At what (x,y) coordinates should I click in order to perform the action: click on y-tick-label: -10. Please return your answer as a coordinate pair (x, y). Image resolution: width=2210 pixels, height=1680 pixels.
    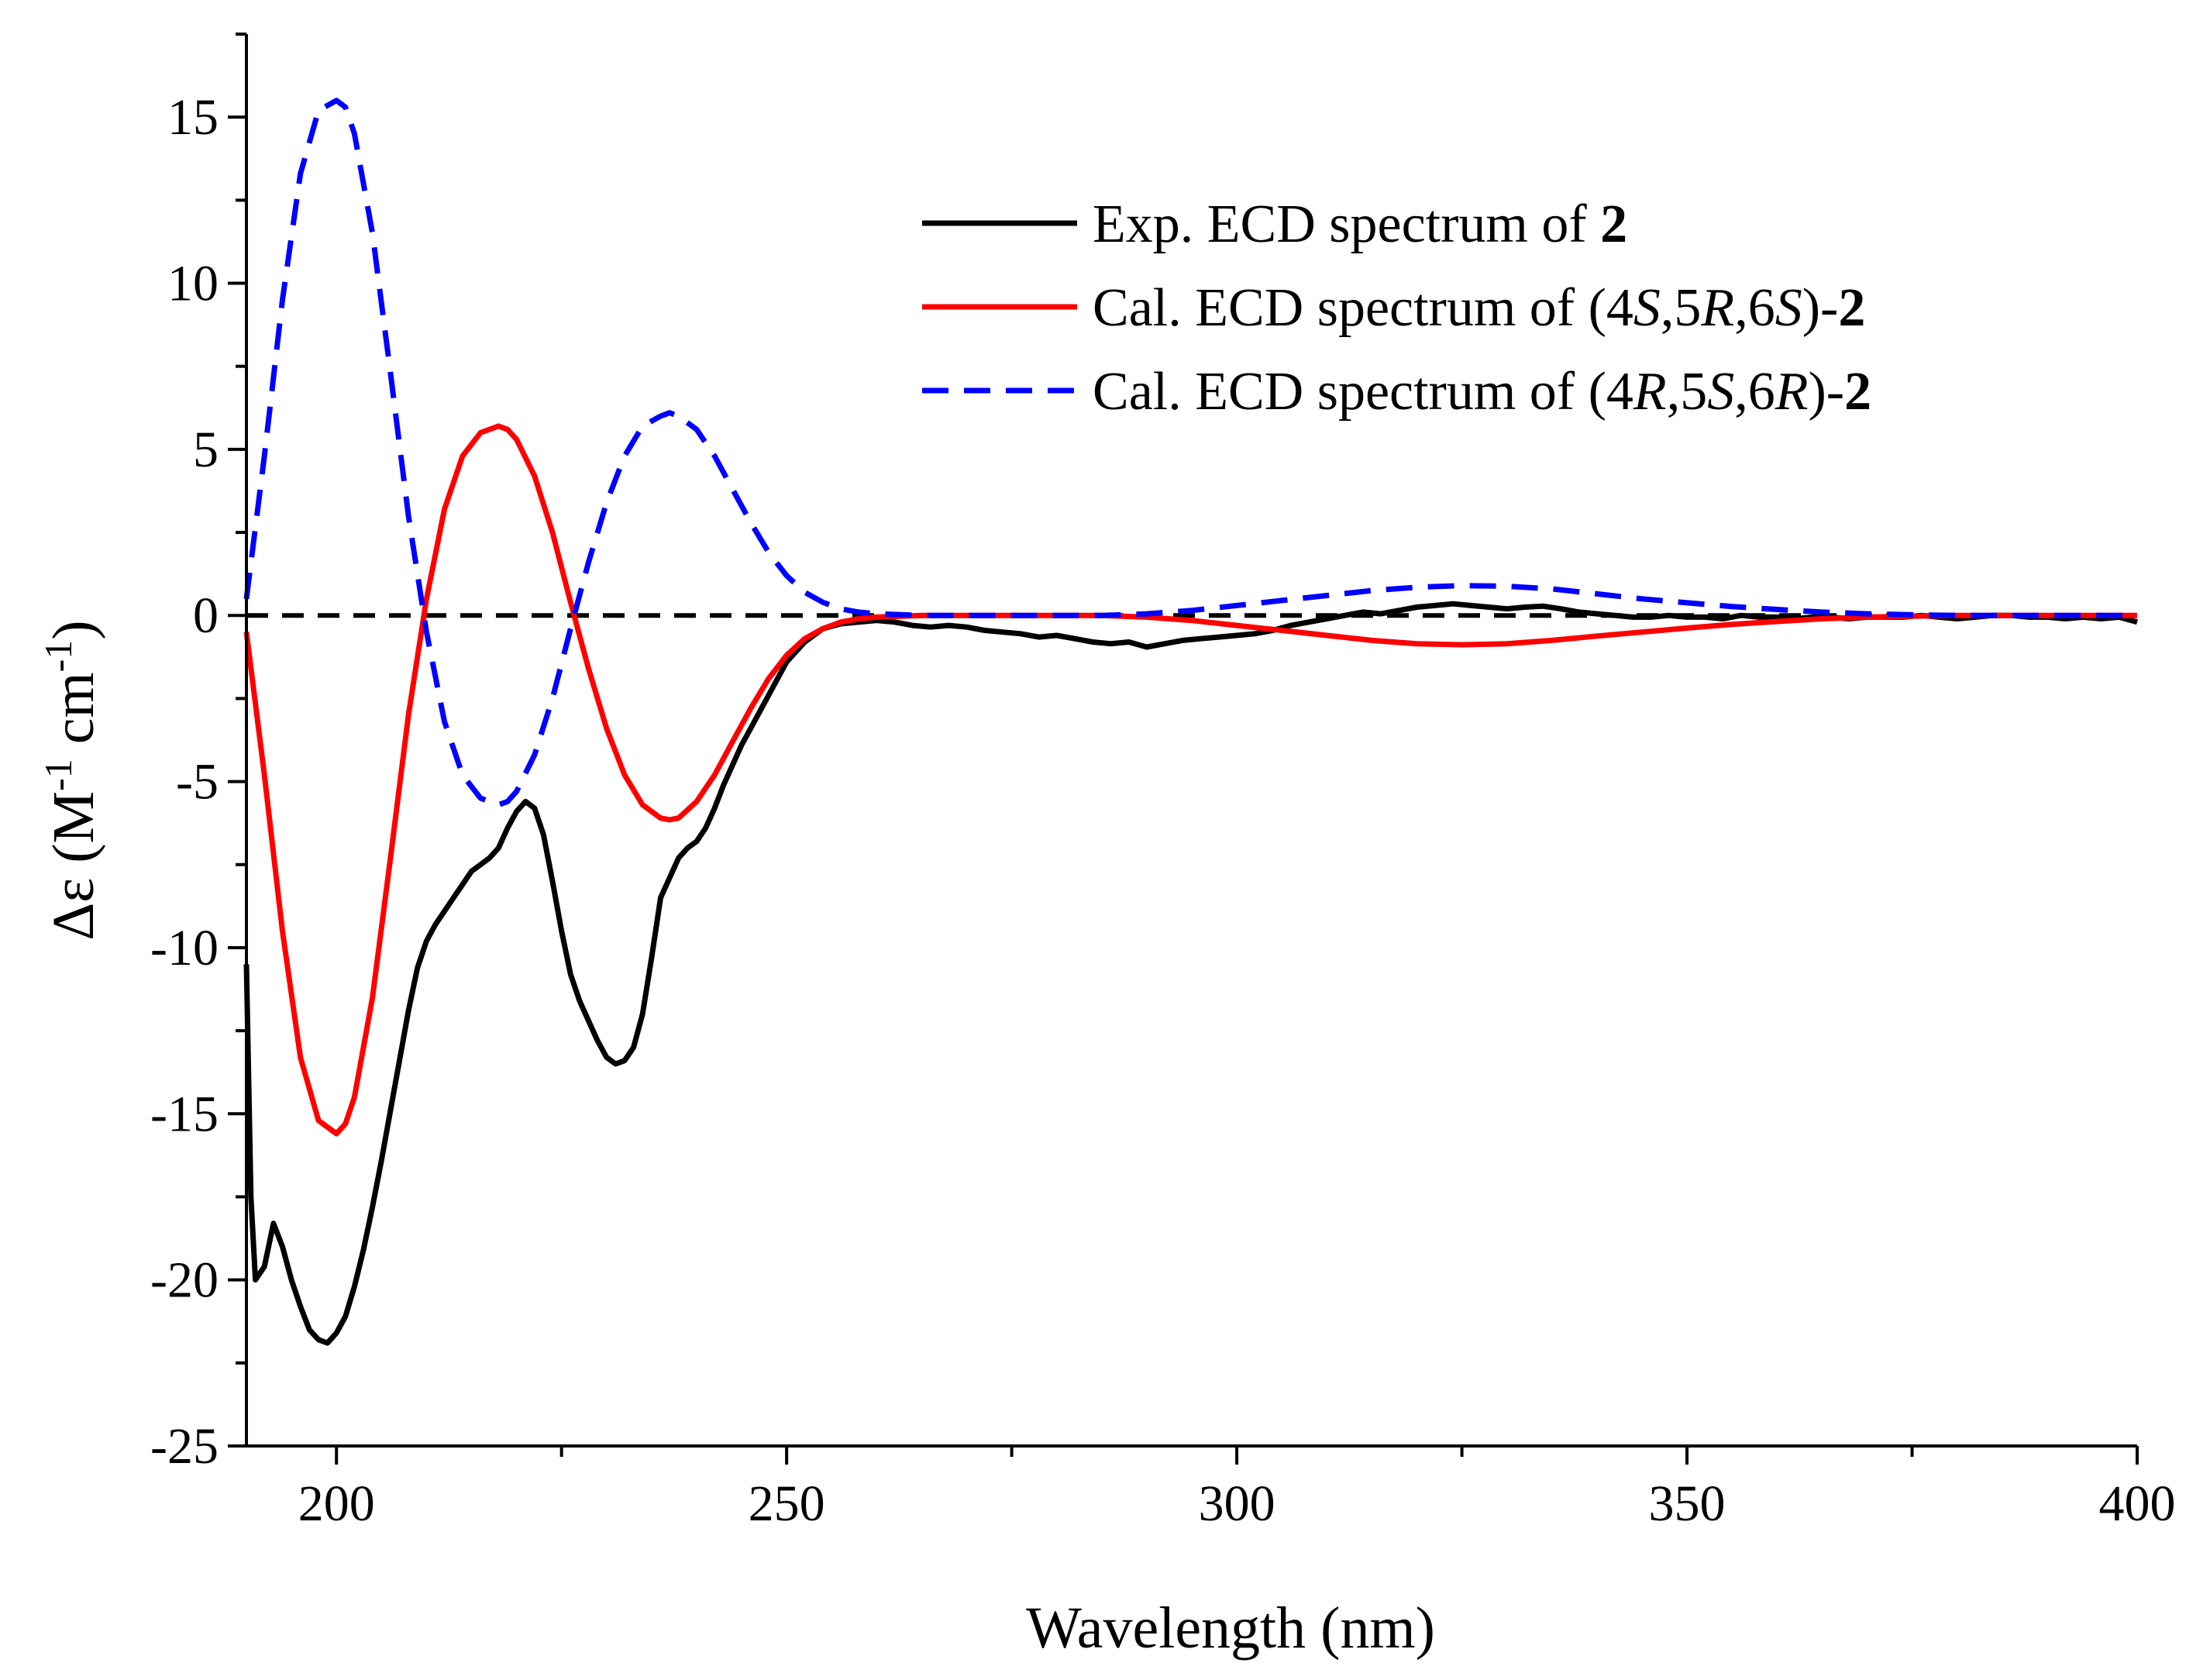
    Looking at the image, I should click on (184, 948).